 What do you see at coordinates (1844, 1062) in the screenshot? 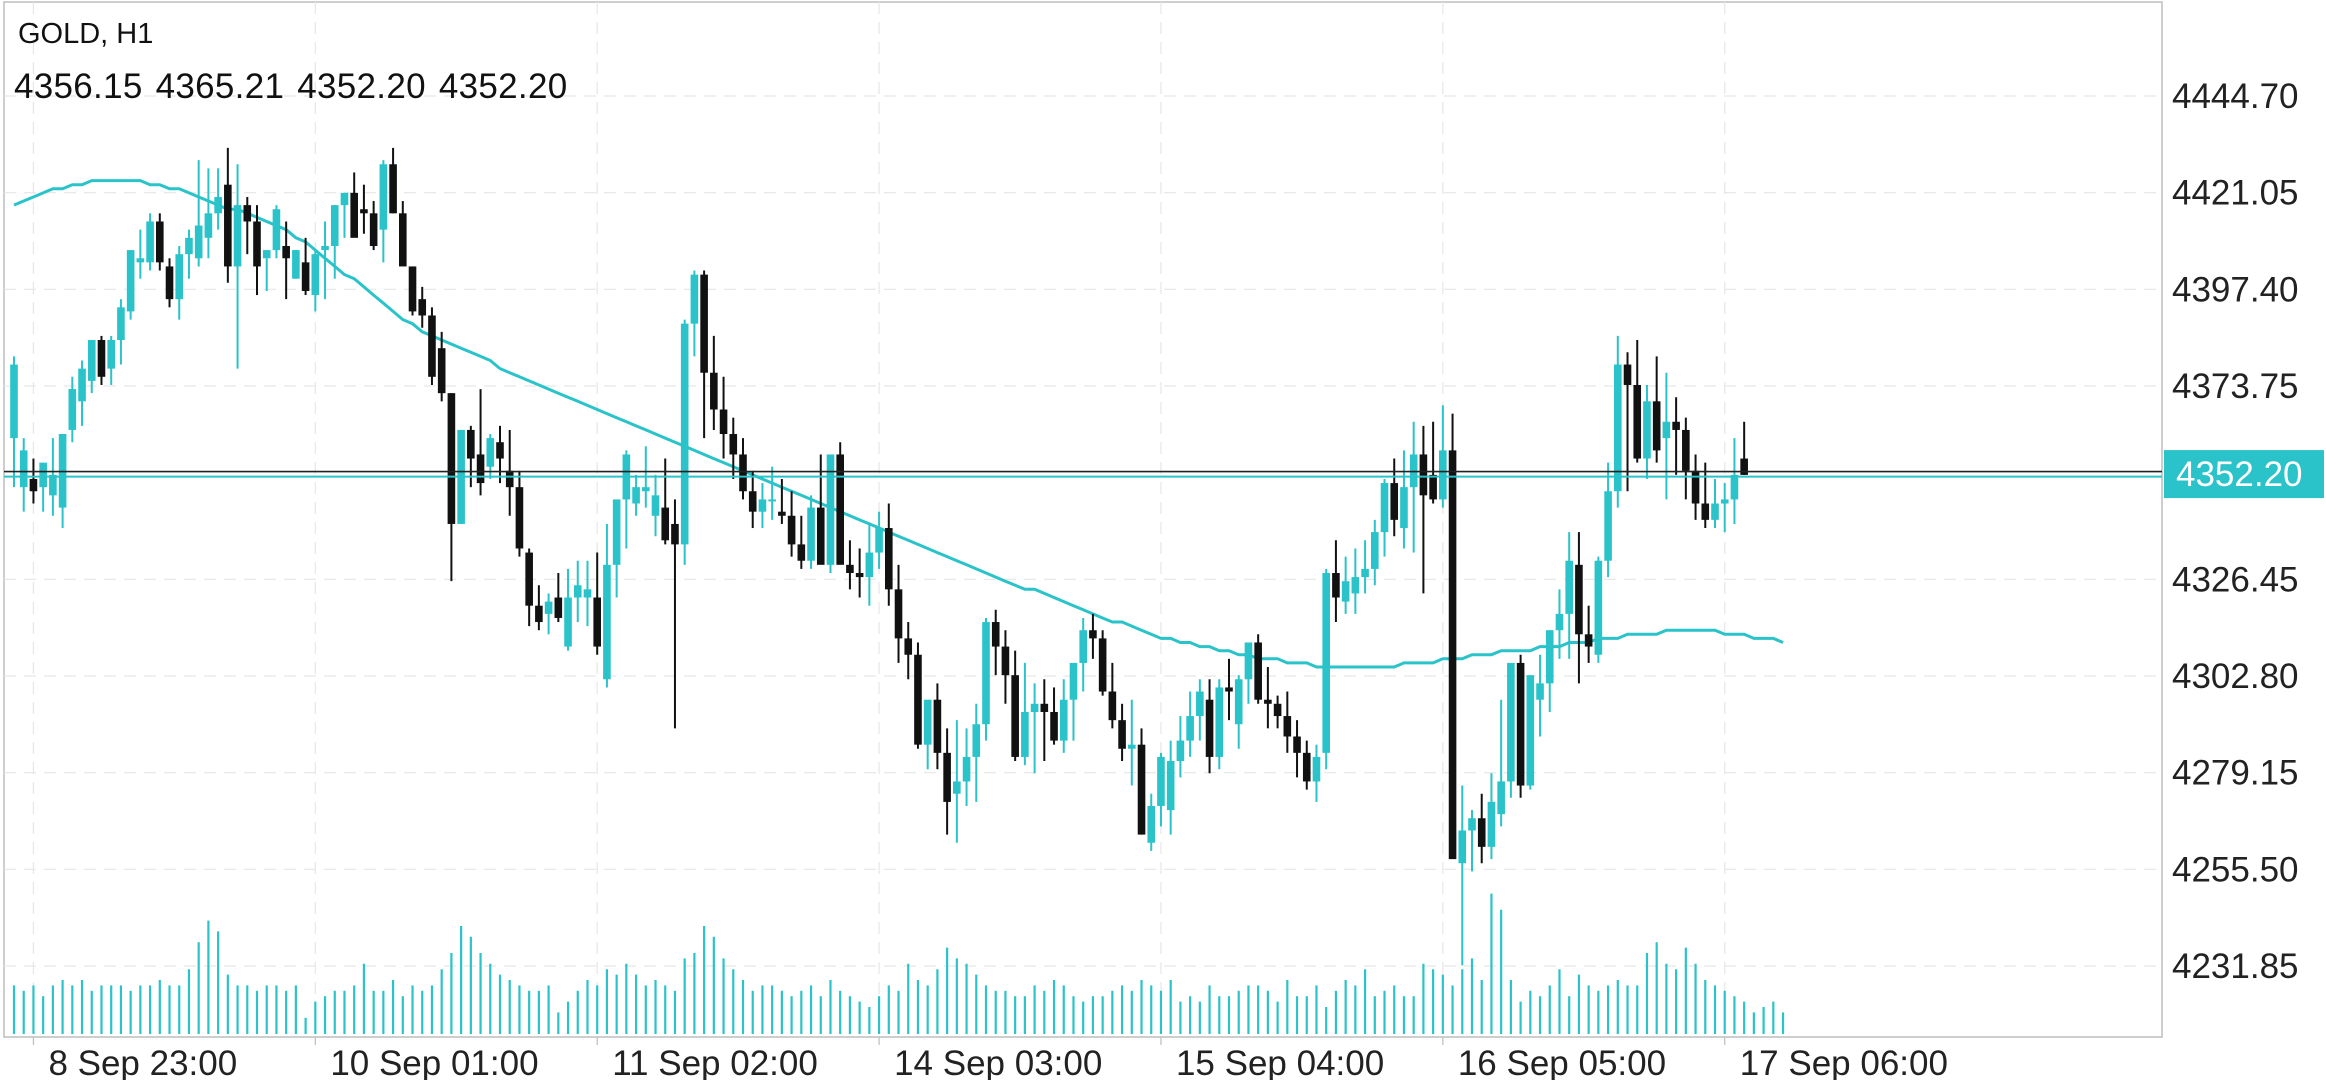
I see `x-tick-label: 17 Sep 06:00` at bounding box center [1844, 1062].